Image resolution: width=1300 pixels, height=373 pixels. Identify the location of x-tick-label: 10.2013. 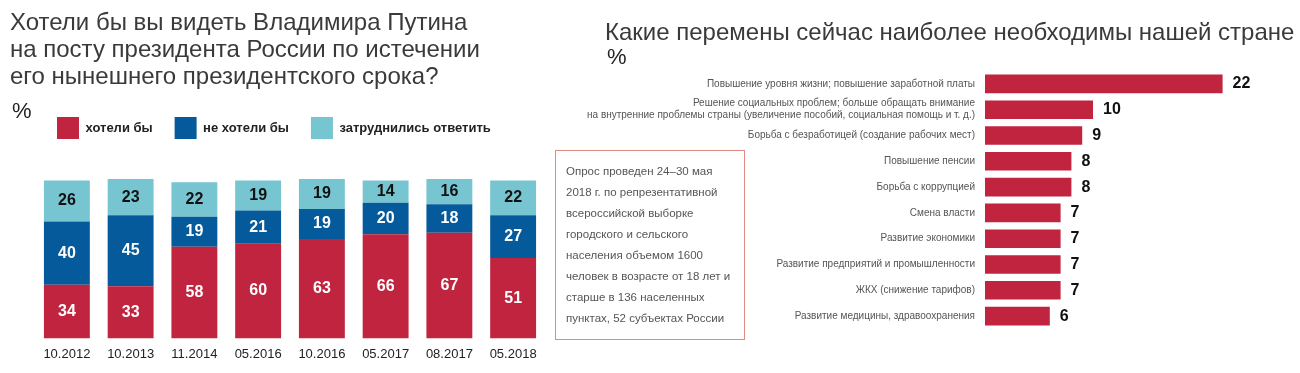
(131, 353).